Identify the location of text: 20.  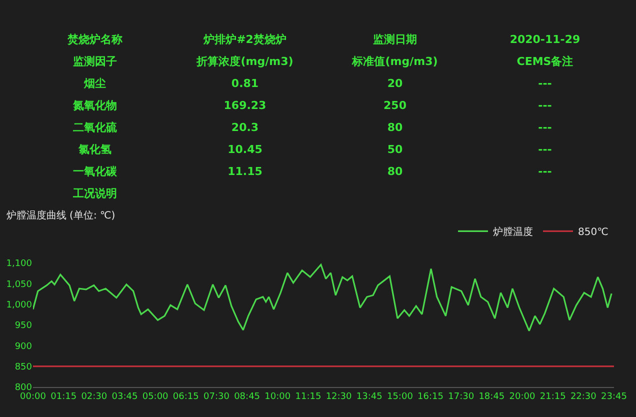
(395, 83).